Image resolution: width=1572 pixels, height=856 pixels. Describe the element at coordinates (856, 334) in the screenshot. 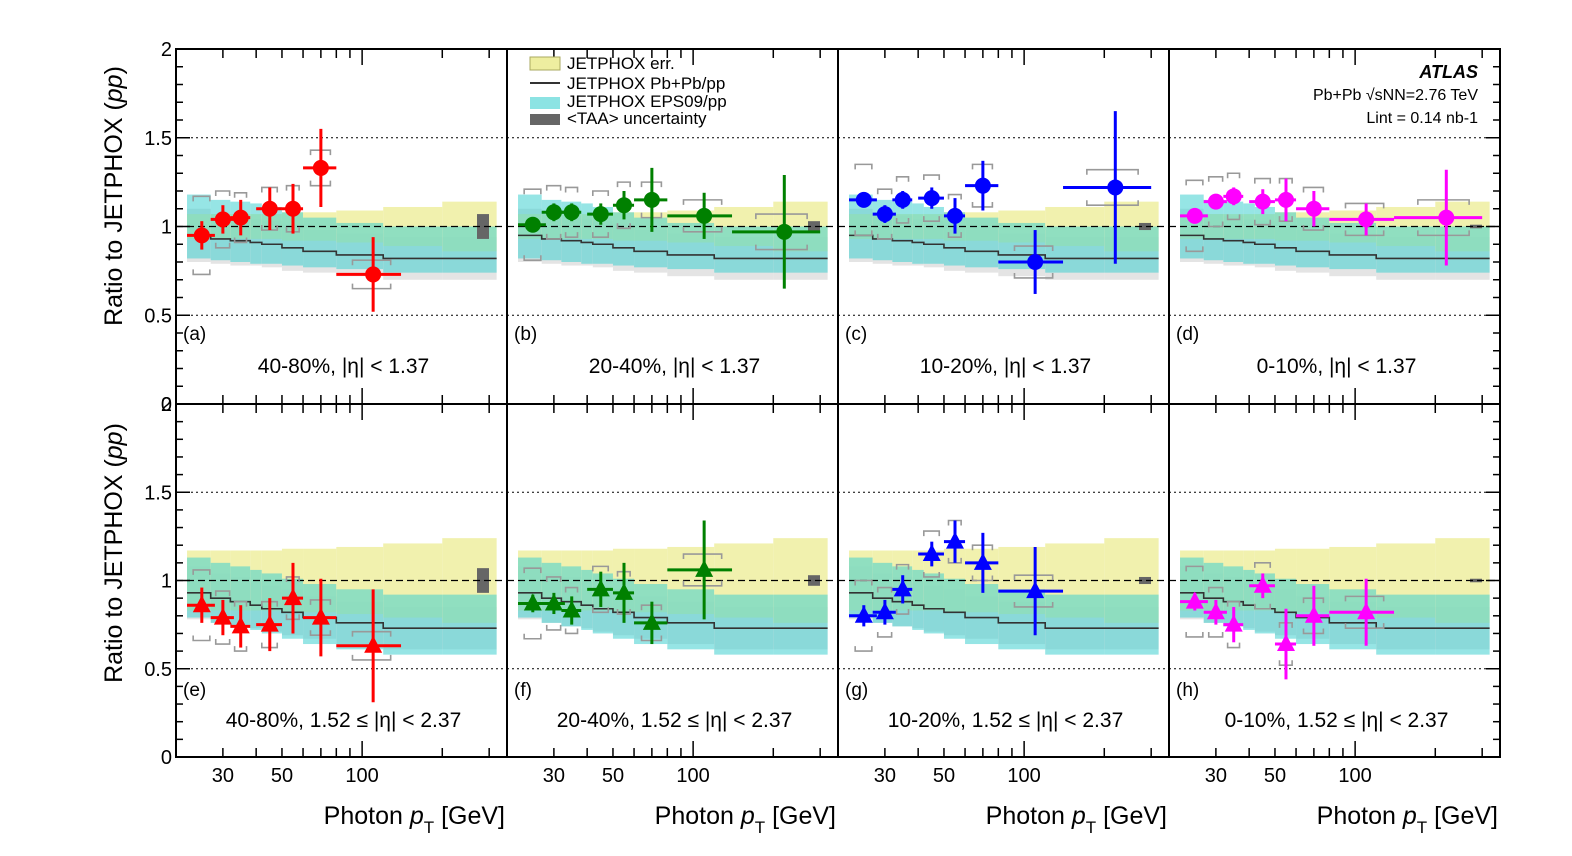

I see `panel-tag-c: (c)` at that location.